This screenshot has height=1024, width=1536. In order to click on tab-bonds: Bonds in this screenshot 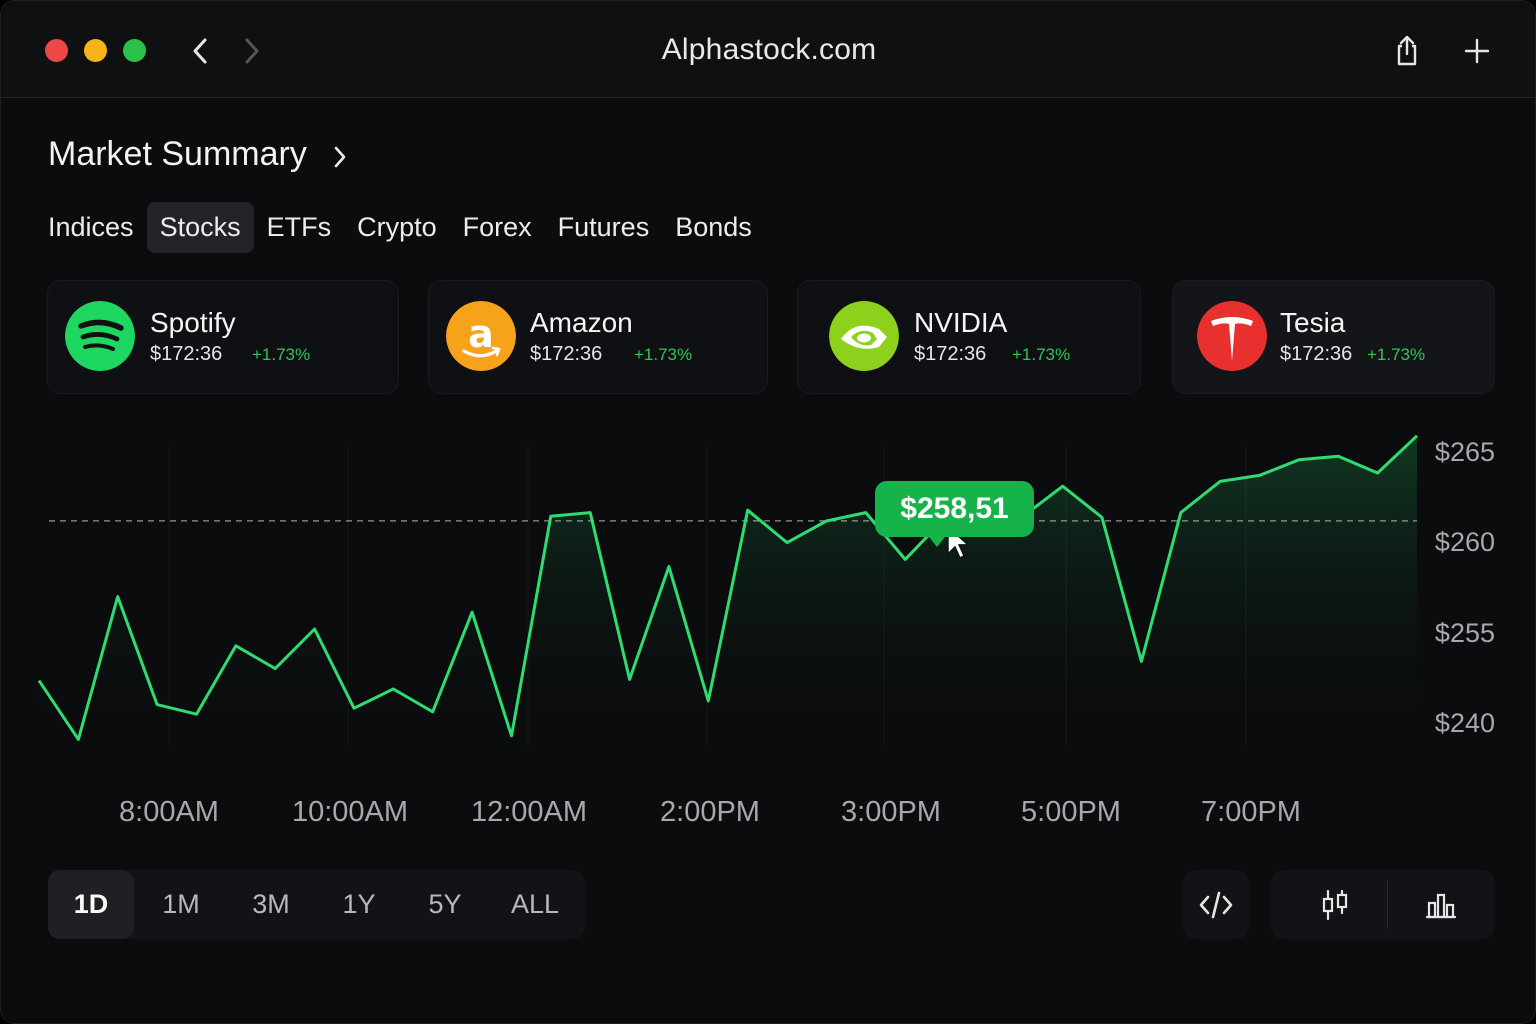, I will do `click(713, 227)`.